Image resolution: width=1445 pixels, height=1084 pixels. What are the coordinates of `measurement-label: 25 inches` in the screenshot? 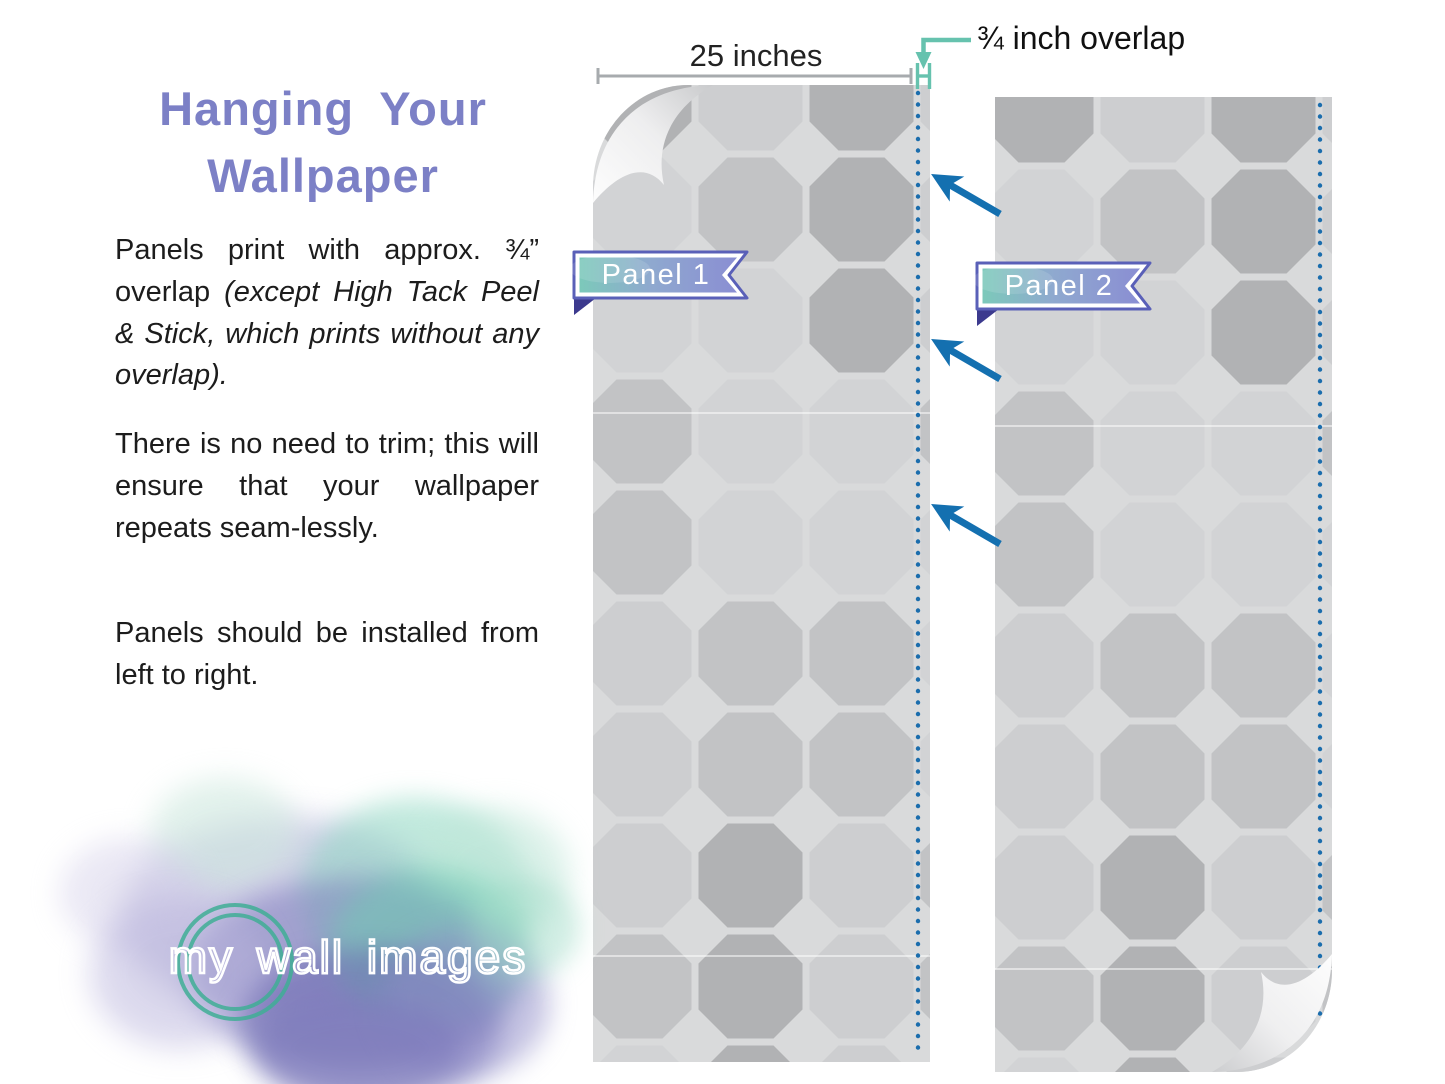 It's located at (756, 55).